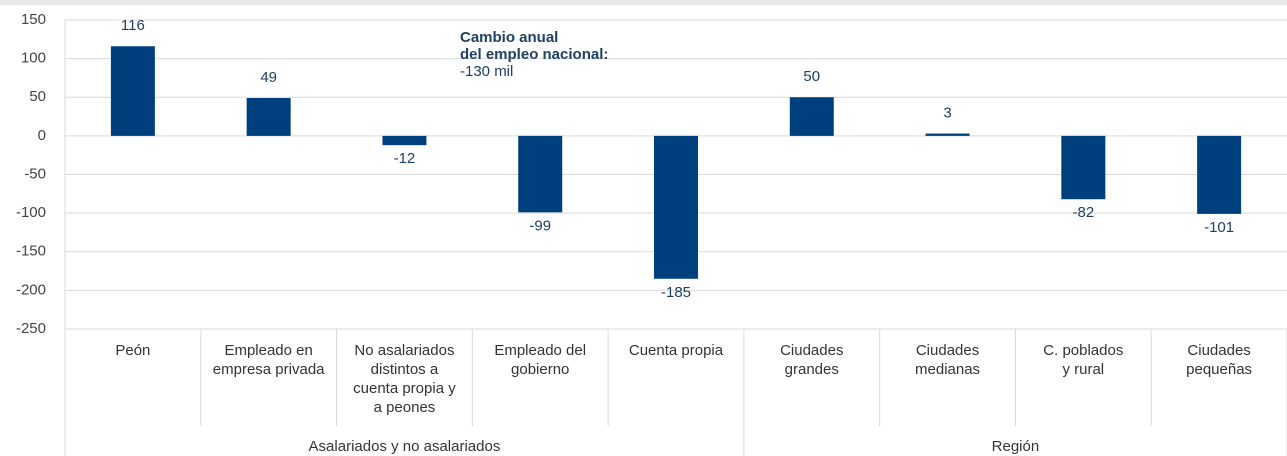 This screenshot has width=1287, height=456. What do you see at coordinates (133, 350) in the screenshot?
I see `x-tick-label: Peón` at bounding box center [133, 350].